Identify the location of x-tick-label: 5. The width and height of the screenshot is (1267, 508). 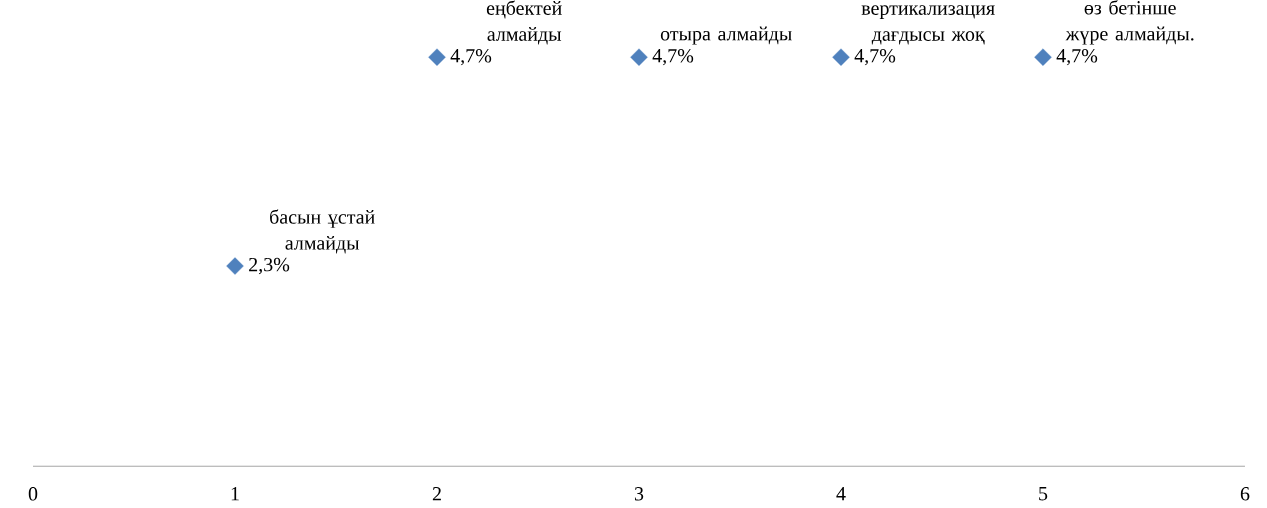
(1043, 493).